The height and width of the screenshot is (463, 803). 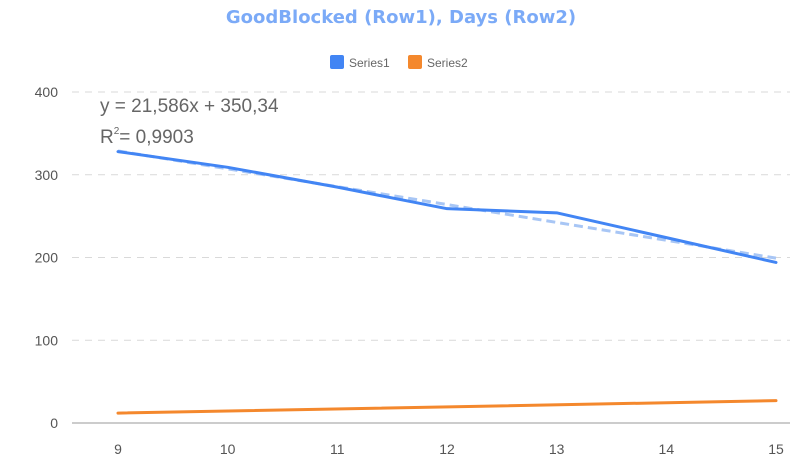 What do you see at coordinates (228, 449) in the screenshot?
I see `x-tick-label: 10` at bounding box center [228, 449].